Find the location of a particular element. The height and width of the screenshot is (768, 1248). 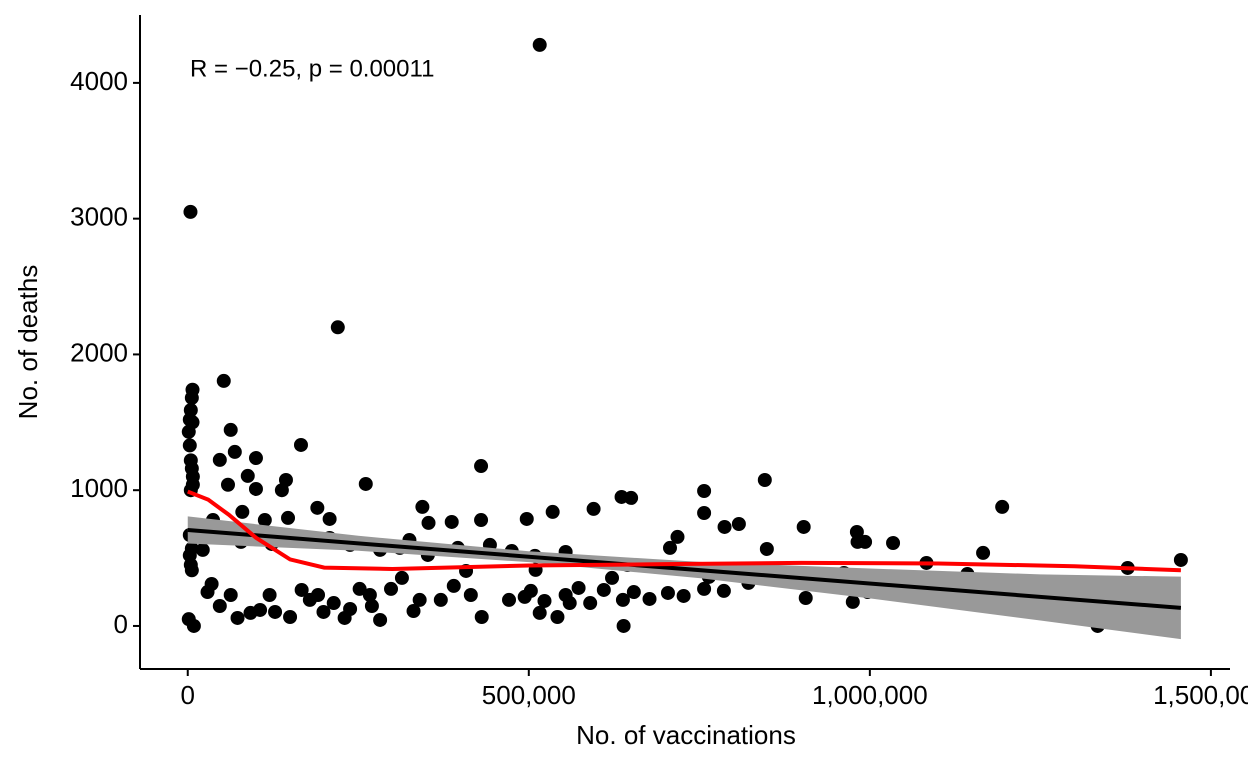

y-tick-label: 0 is located at coordinates (121, 624).